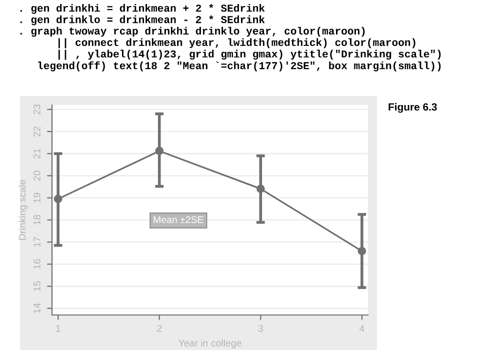 The image size is (502, 361). Describe the element at coordinates (179, 220) in the screenshot. I see `annotation: Mean ±2SE` at that location.